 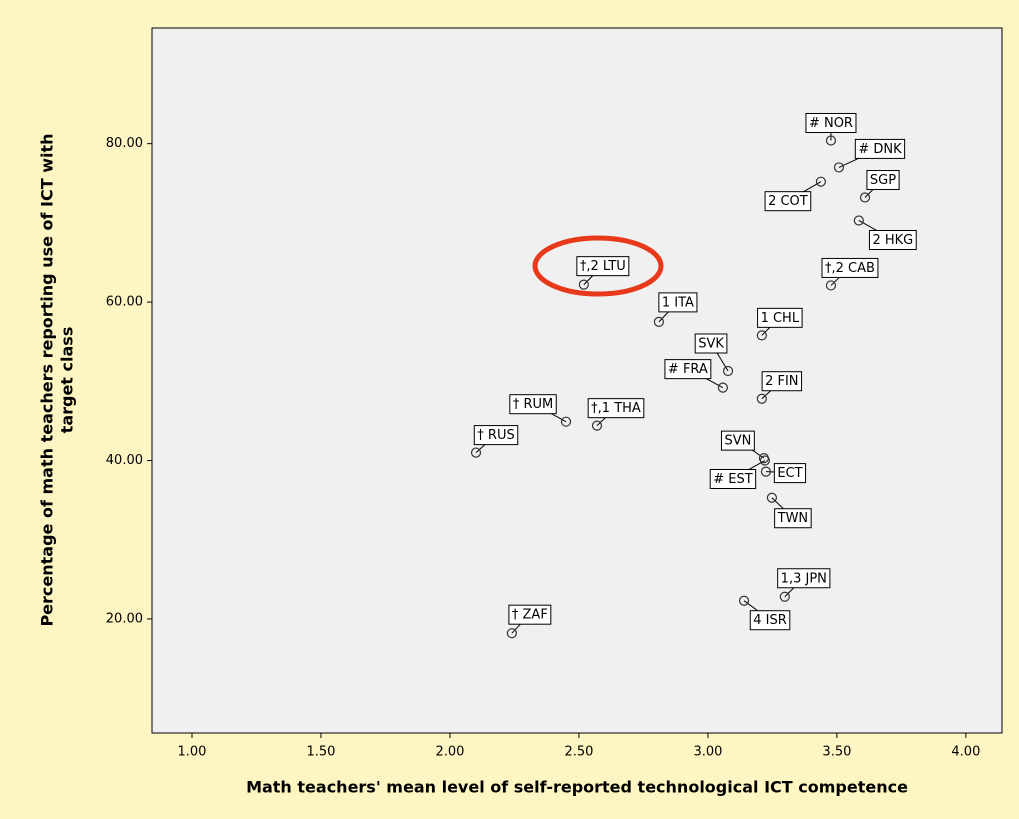 I want to click on y-tick-label: 80.00, so click(x=124, y=143).